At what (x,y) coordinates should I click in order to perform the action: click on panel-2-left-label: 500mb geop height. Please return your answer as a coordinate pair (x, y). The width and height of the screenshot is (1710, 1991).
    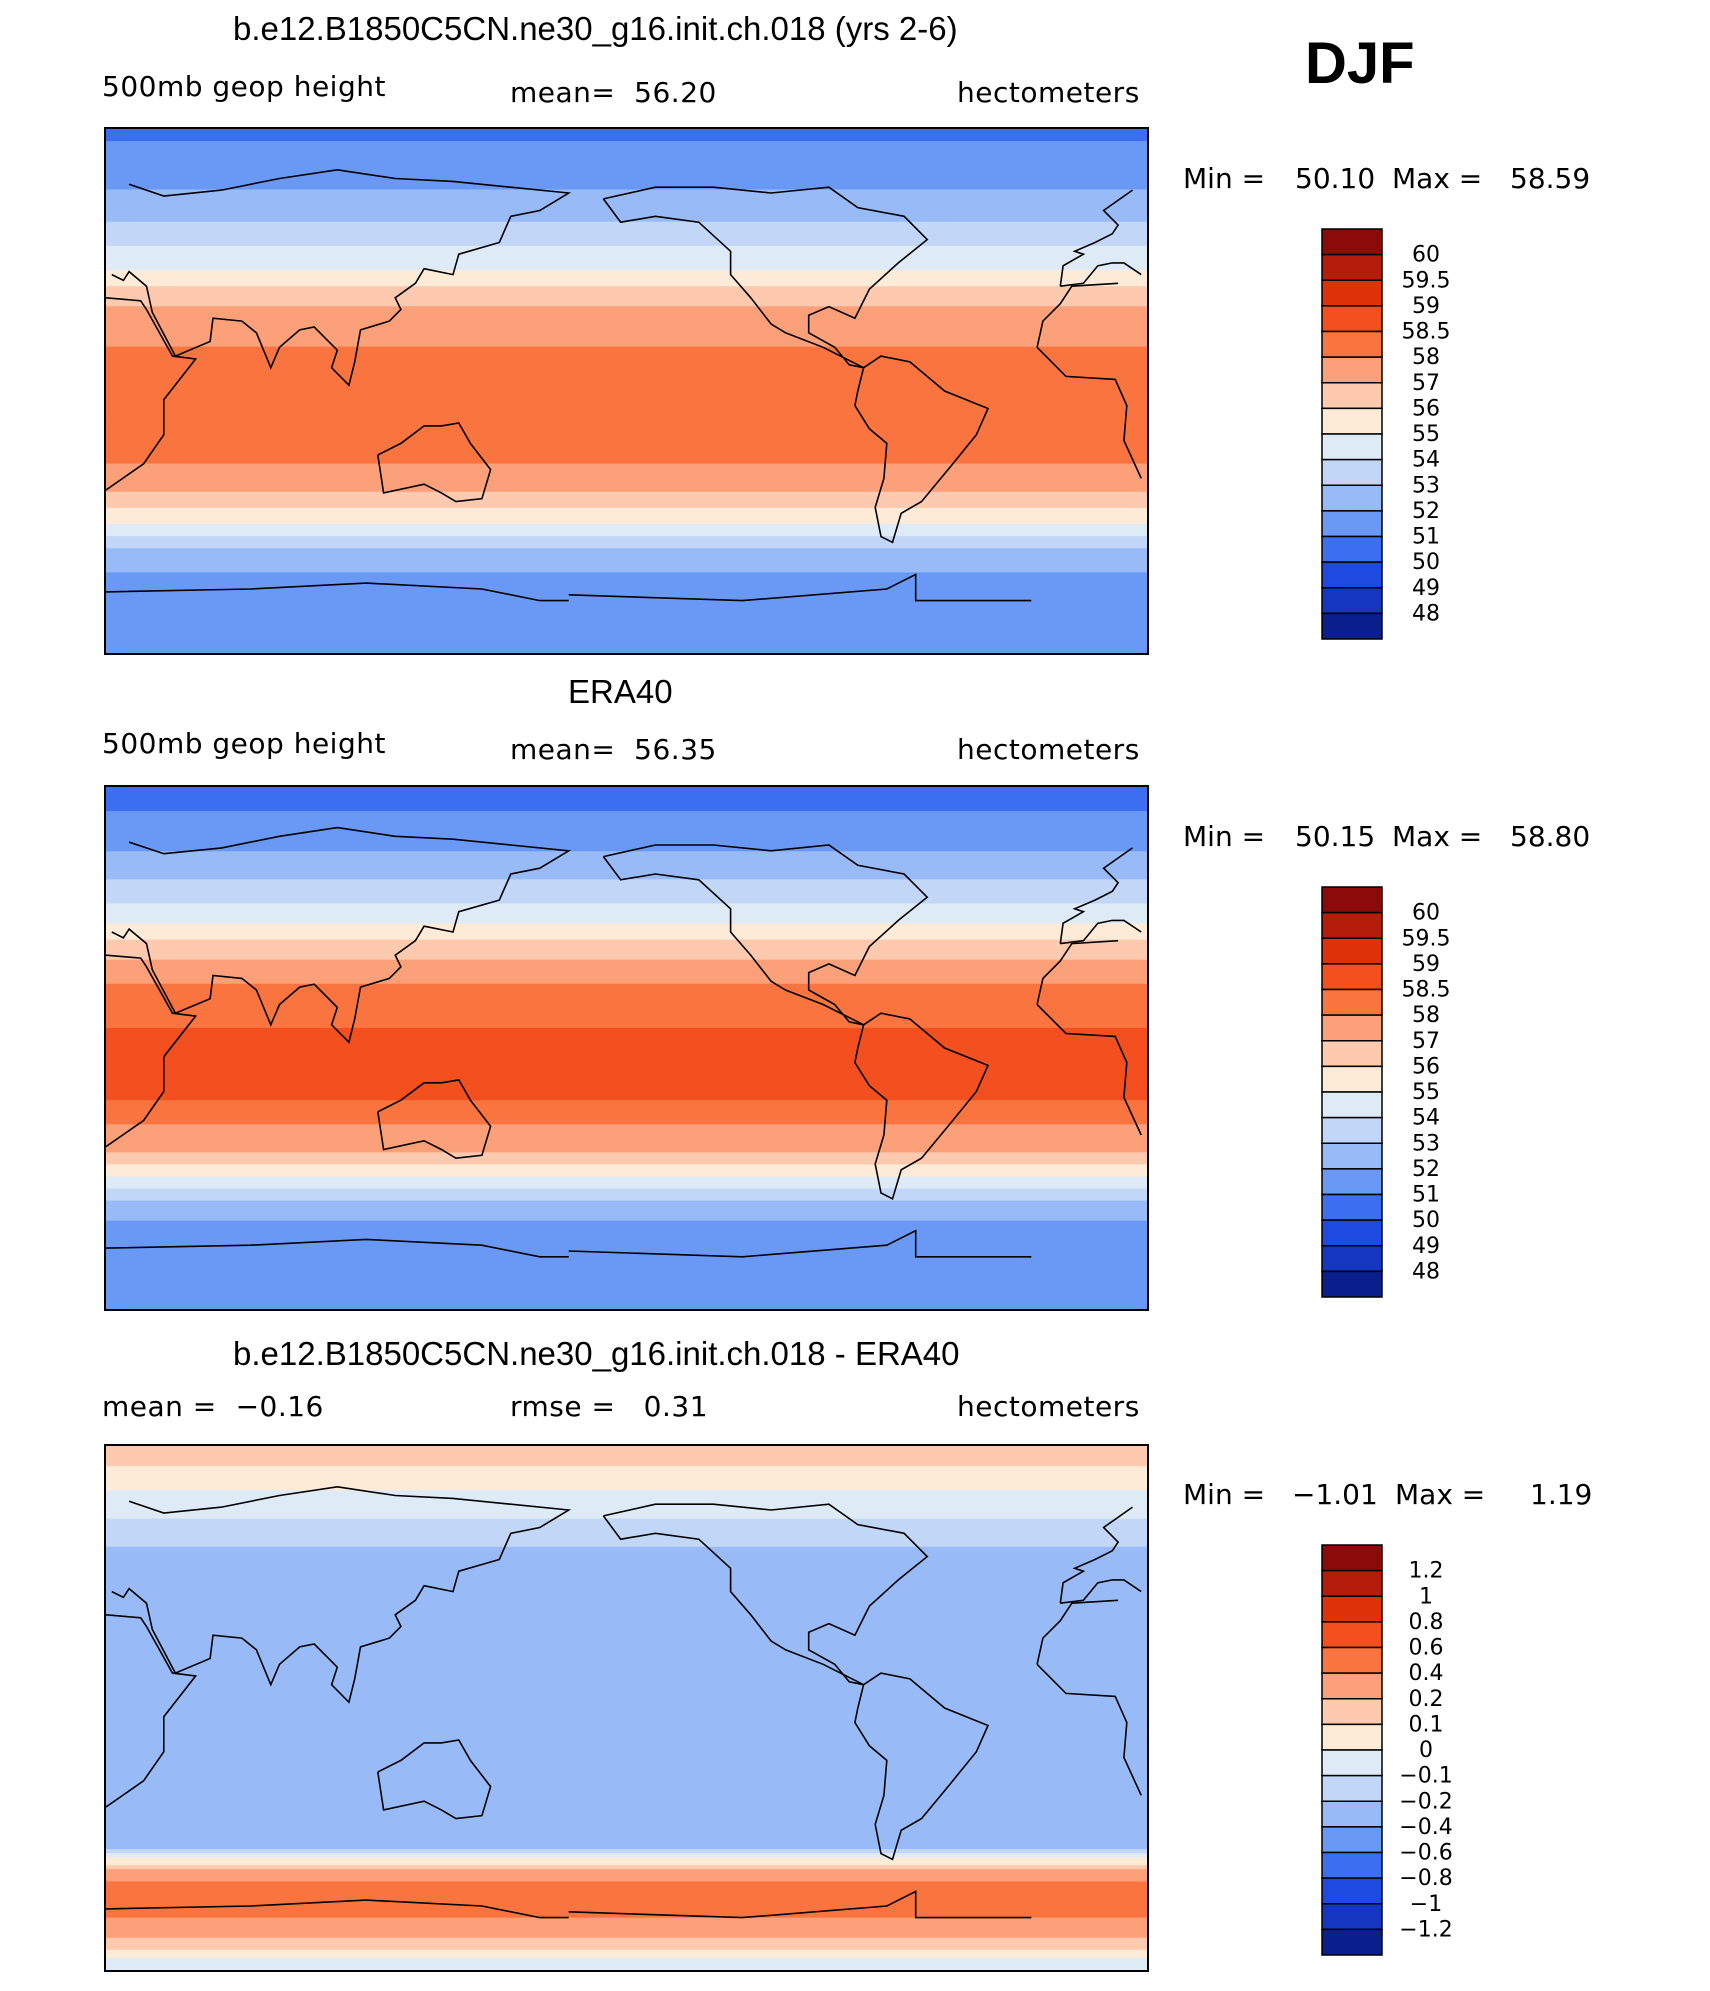
    Looking at the image, I should click on (244, 743).